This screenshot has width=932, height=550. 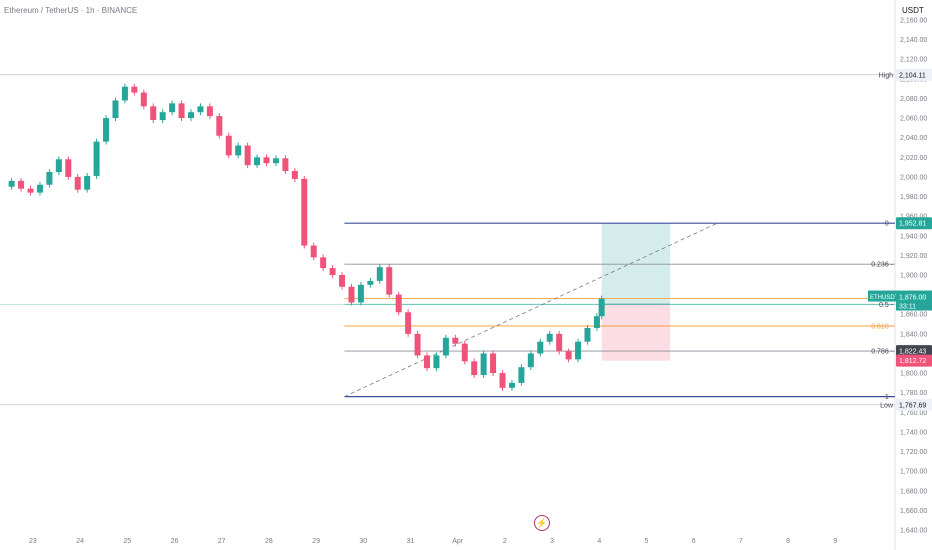 I want to click on y-tick-label: 2,020.00, so click(x=913, y=158).